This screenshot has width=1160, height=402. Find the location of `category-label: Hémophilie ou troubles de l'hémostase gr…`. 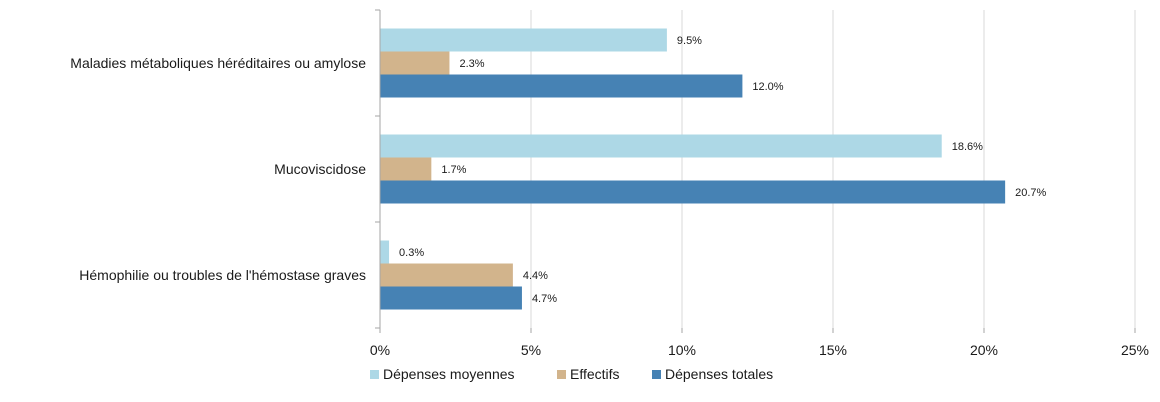

category-label: Hémophilie ou troubles de l'hémostase gr… is located at coordinates (222, 275).